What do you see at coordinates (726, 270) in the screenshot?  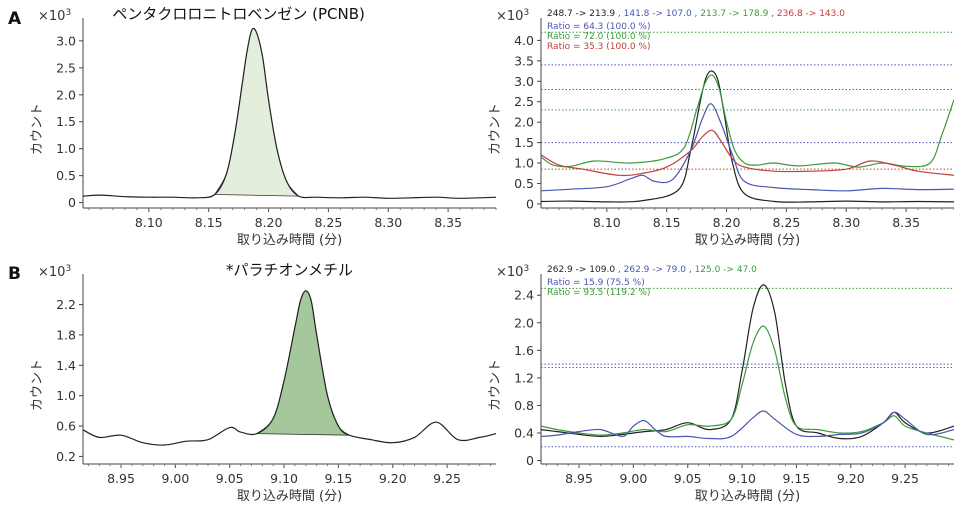 I see `transition-label: 125.0 -> 47.0` at bounding box center [726, 270].